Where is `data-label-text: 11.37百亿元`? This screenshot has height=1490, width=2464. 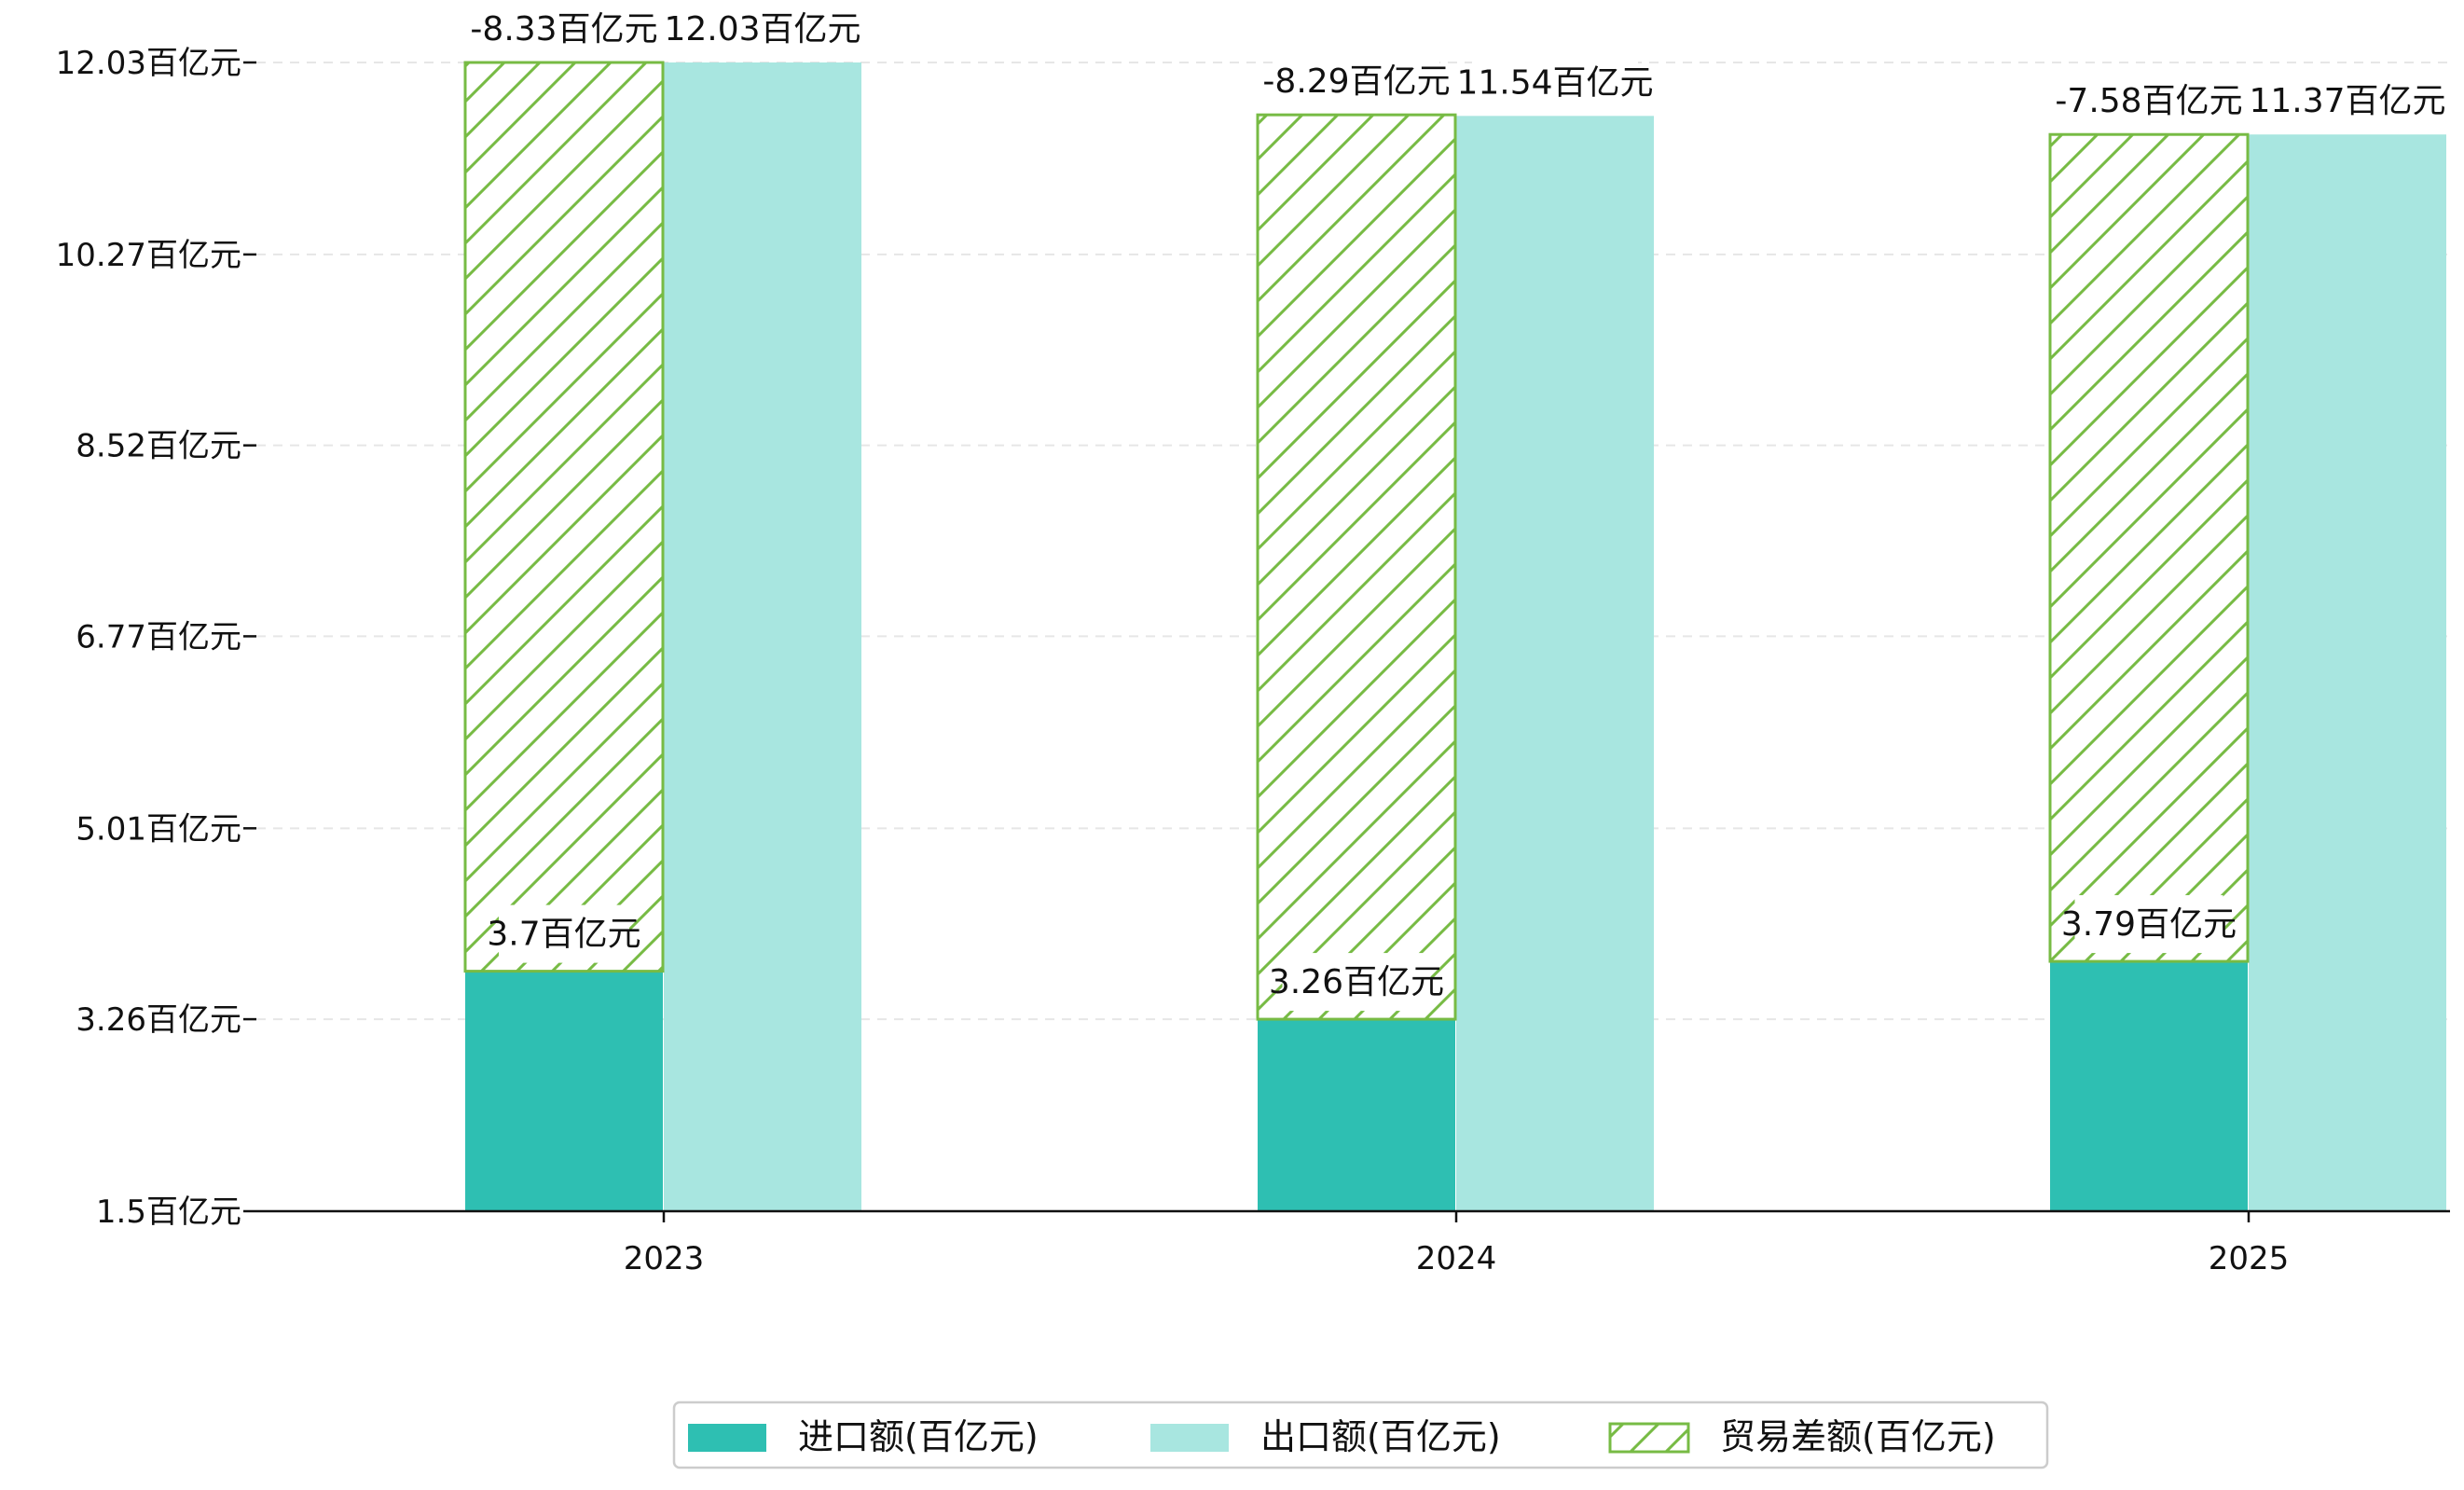
data-label-text: 11.37百亿元 is located at coordinates (2347, 101).